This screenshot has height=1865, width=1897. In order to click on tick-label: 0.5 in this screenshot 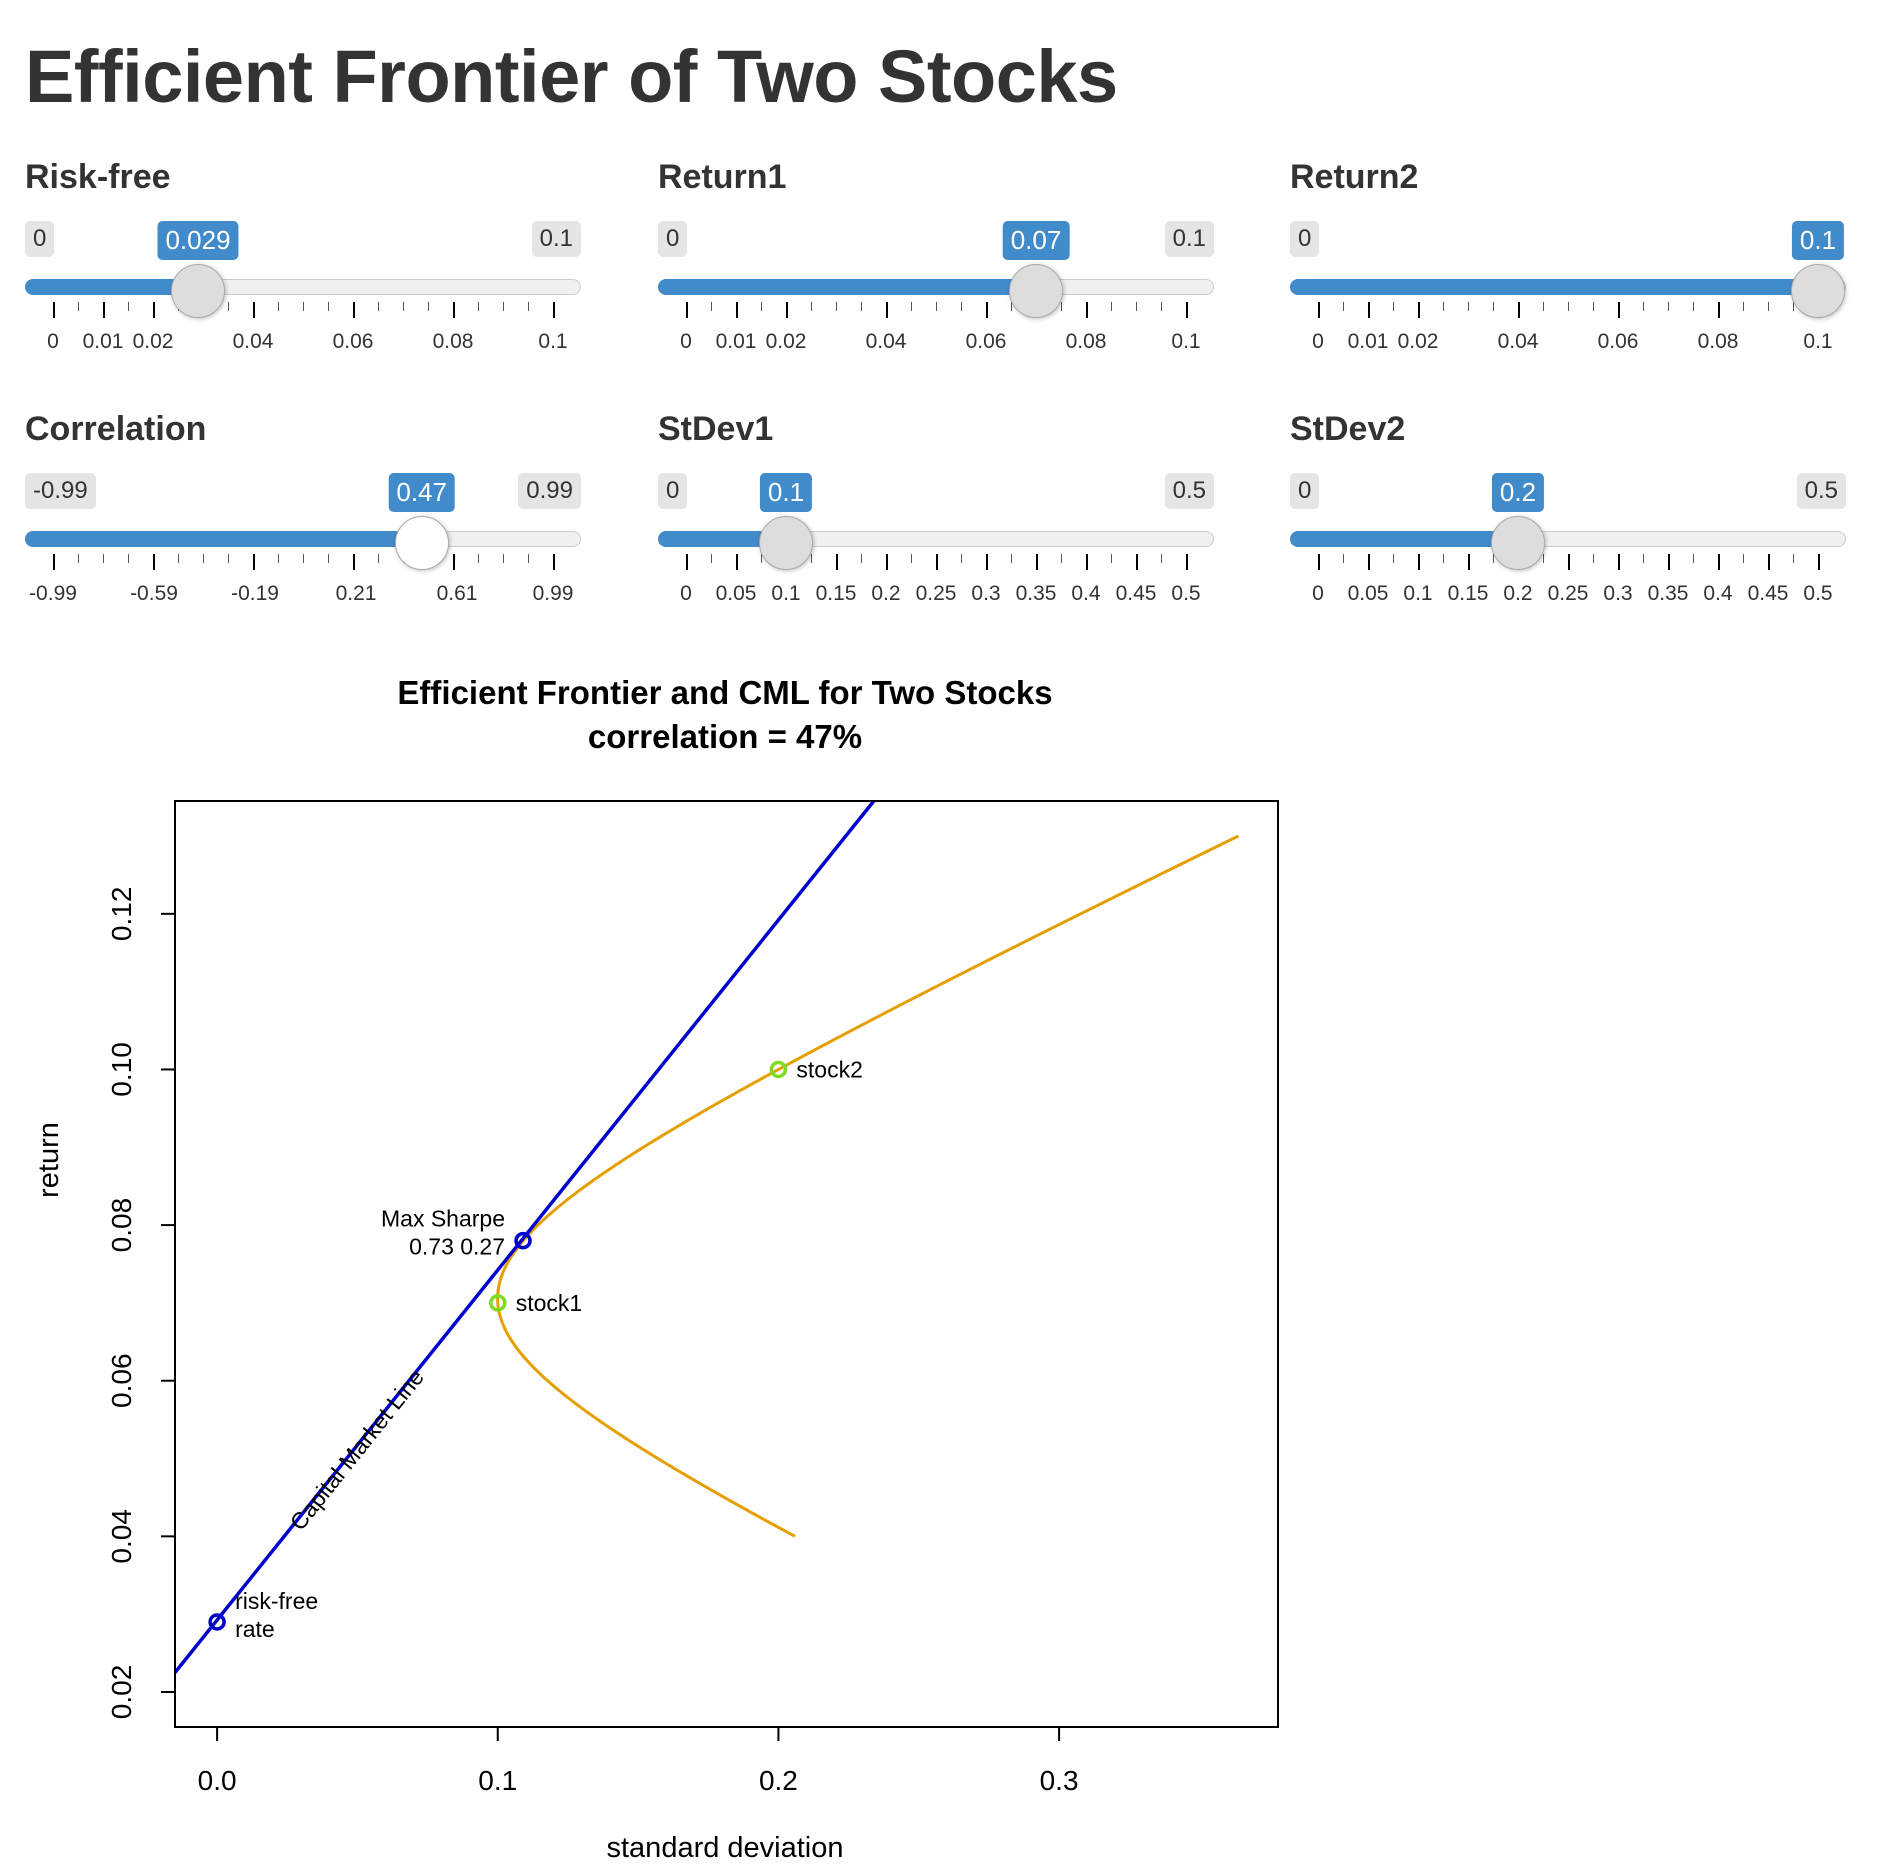, I will do `click(1818, 593)`.